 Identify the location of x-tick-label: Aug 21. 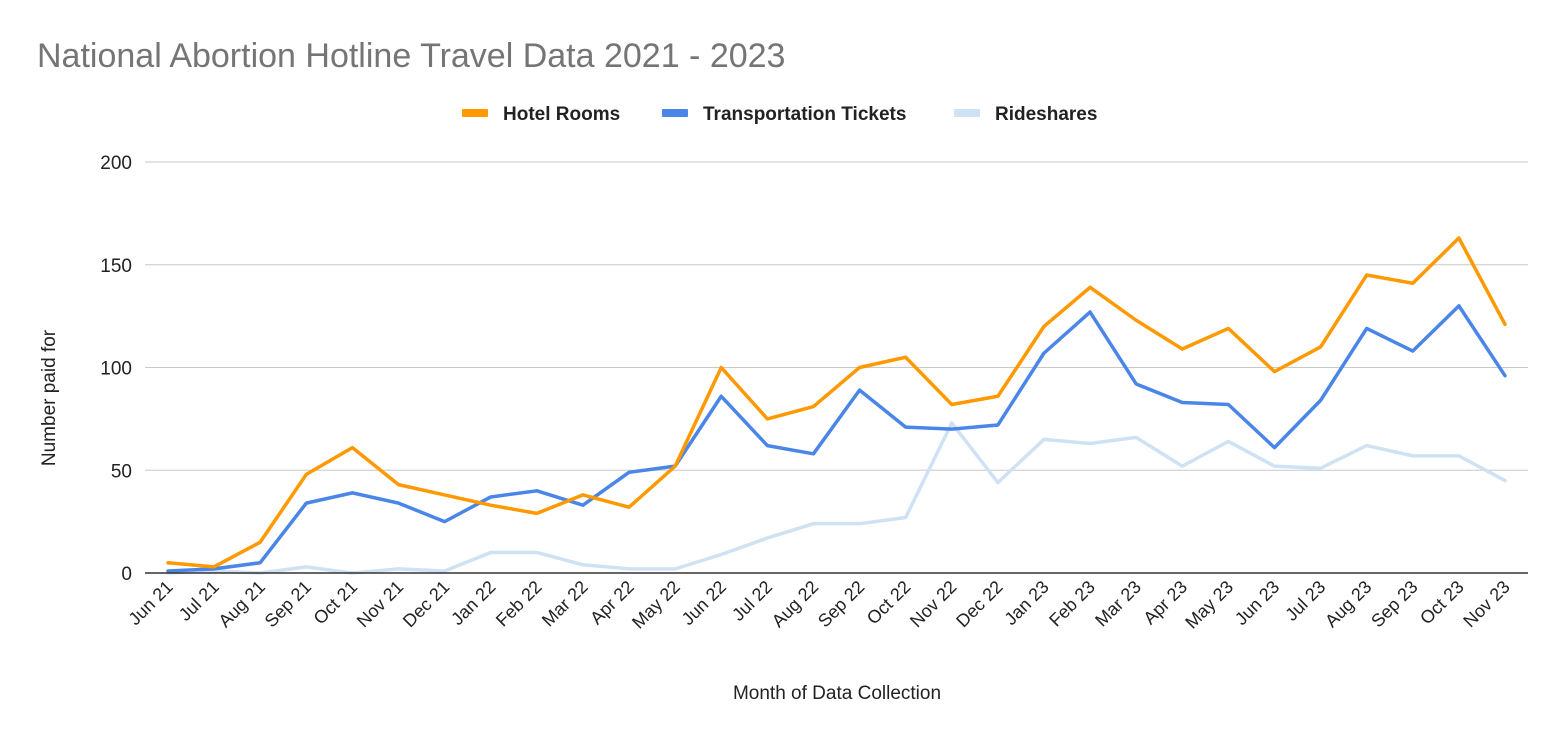
(242, 604).